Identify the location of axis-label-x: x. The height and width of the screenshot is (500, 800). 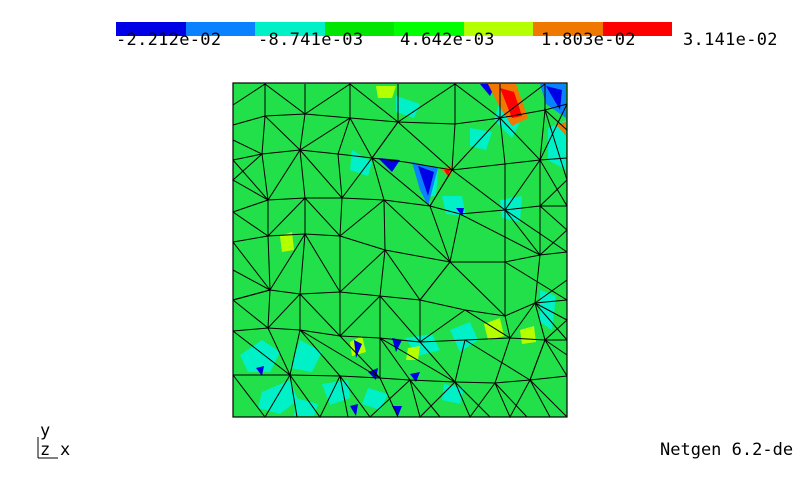
(65, 450).